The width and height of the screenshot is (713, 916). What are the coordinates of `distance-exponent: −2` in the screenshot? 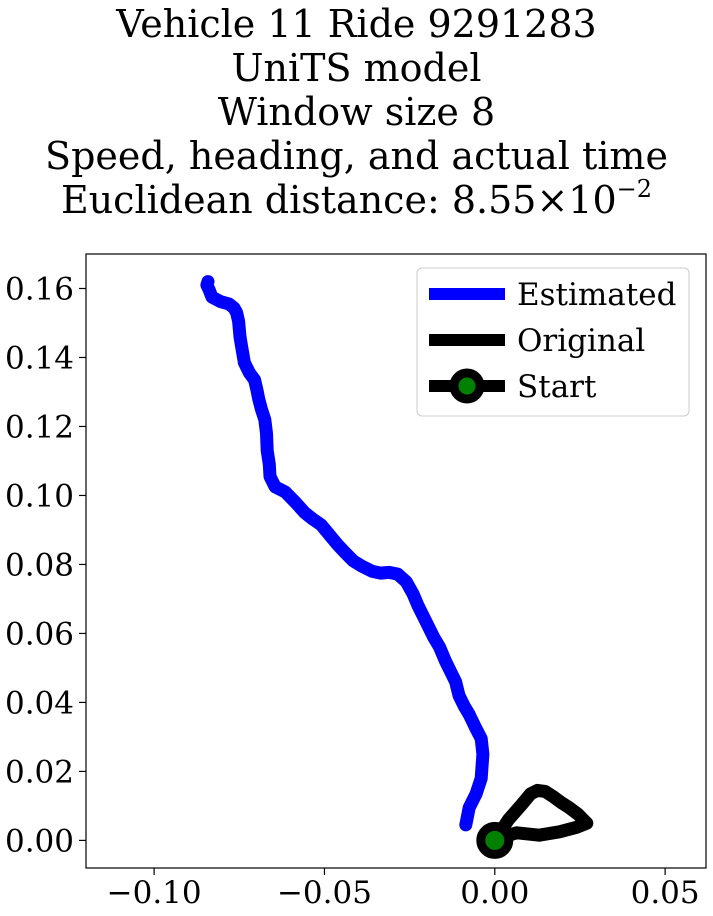 It's located at (634, 189).